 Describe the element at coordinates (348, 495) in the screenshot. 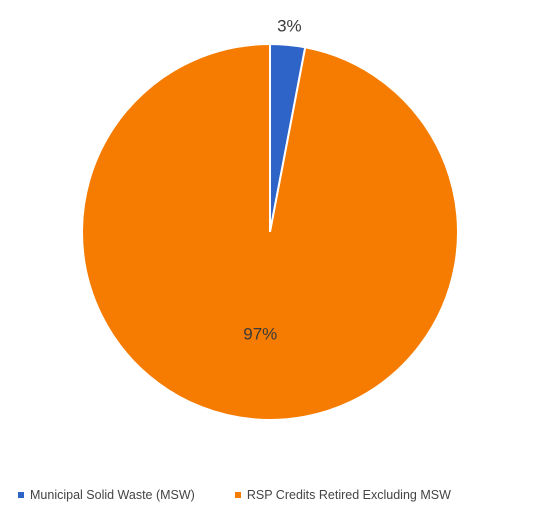

I see `legend-label-rsp: RSP Credits Retired Excluding MSW` at that location.